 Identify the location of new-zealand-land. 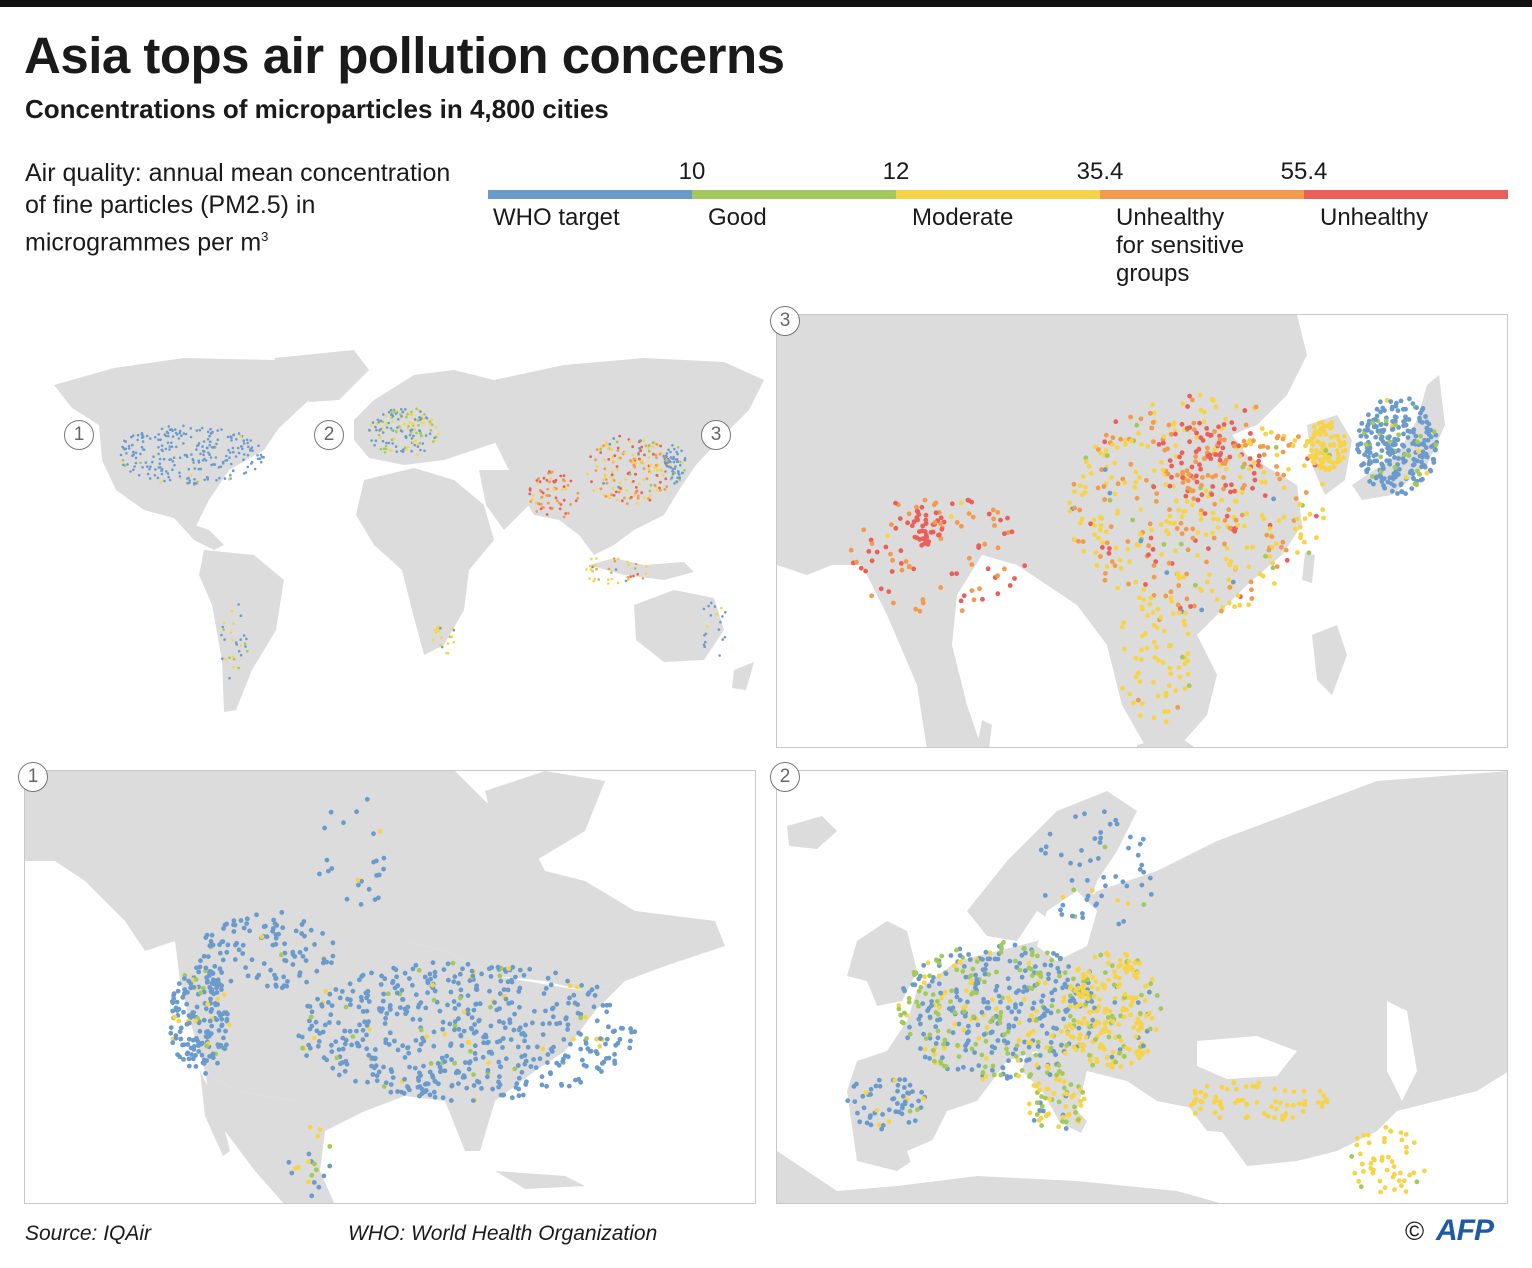
(743, 676).